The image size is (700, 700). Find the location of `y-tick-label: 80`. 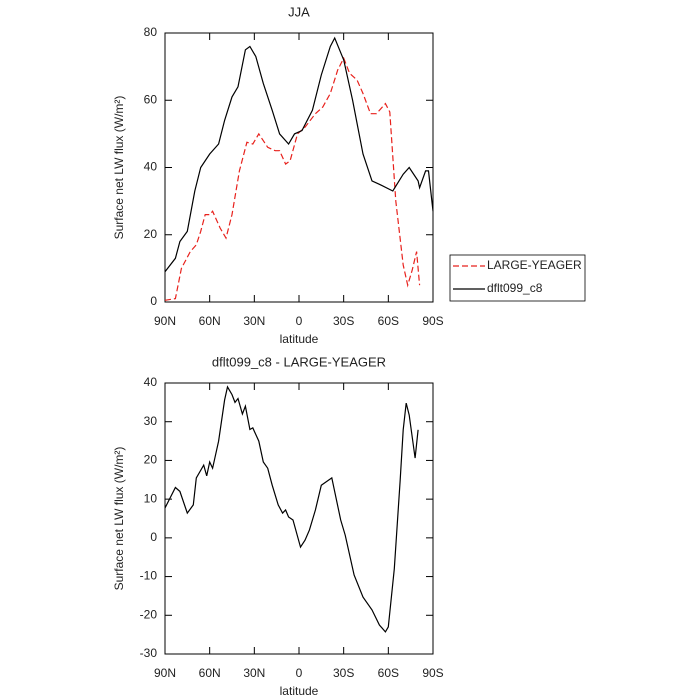

y-tick-label: 80 is located at coordinates (151, 32).